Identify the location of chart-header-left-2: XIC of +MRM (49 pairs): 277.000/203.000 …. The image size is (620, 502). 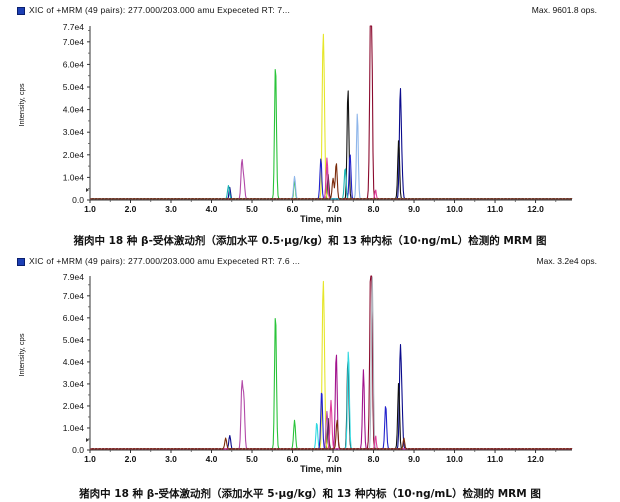
(165, 261).